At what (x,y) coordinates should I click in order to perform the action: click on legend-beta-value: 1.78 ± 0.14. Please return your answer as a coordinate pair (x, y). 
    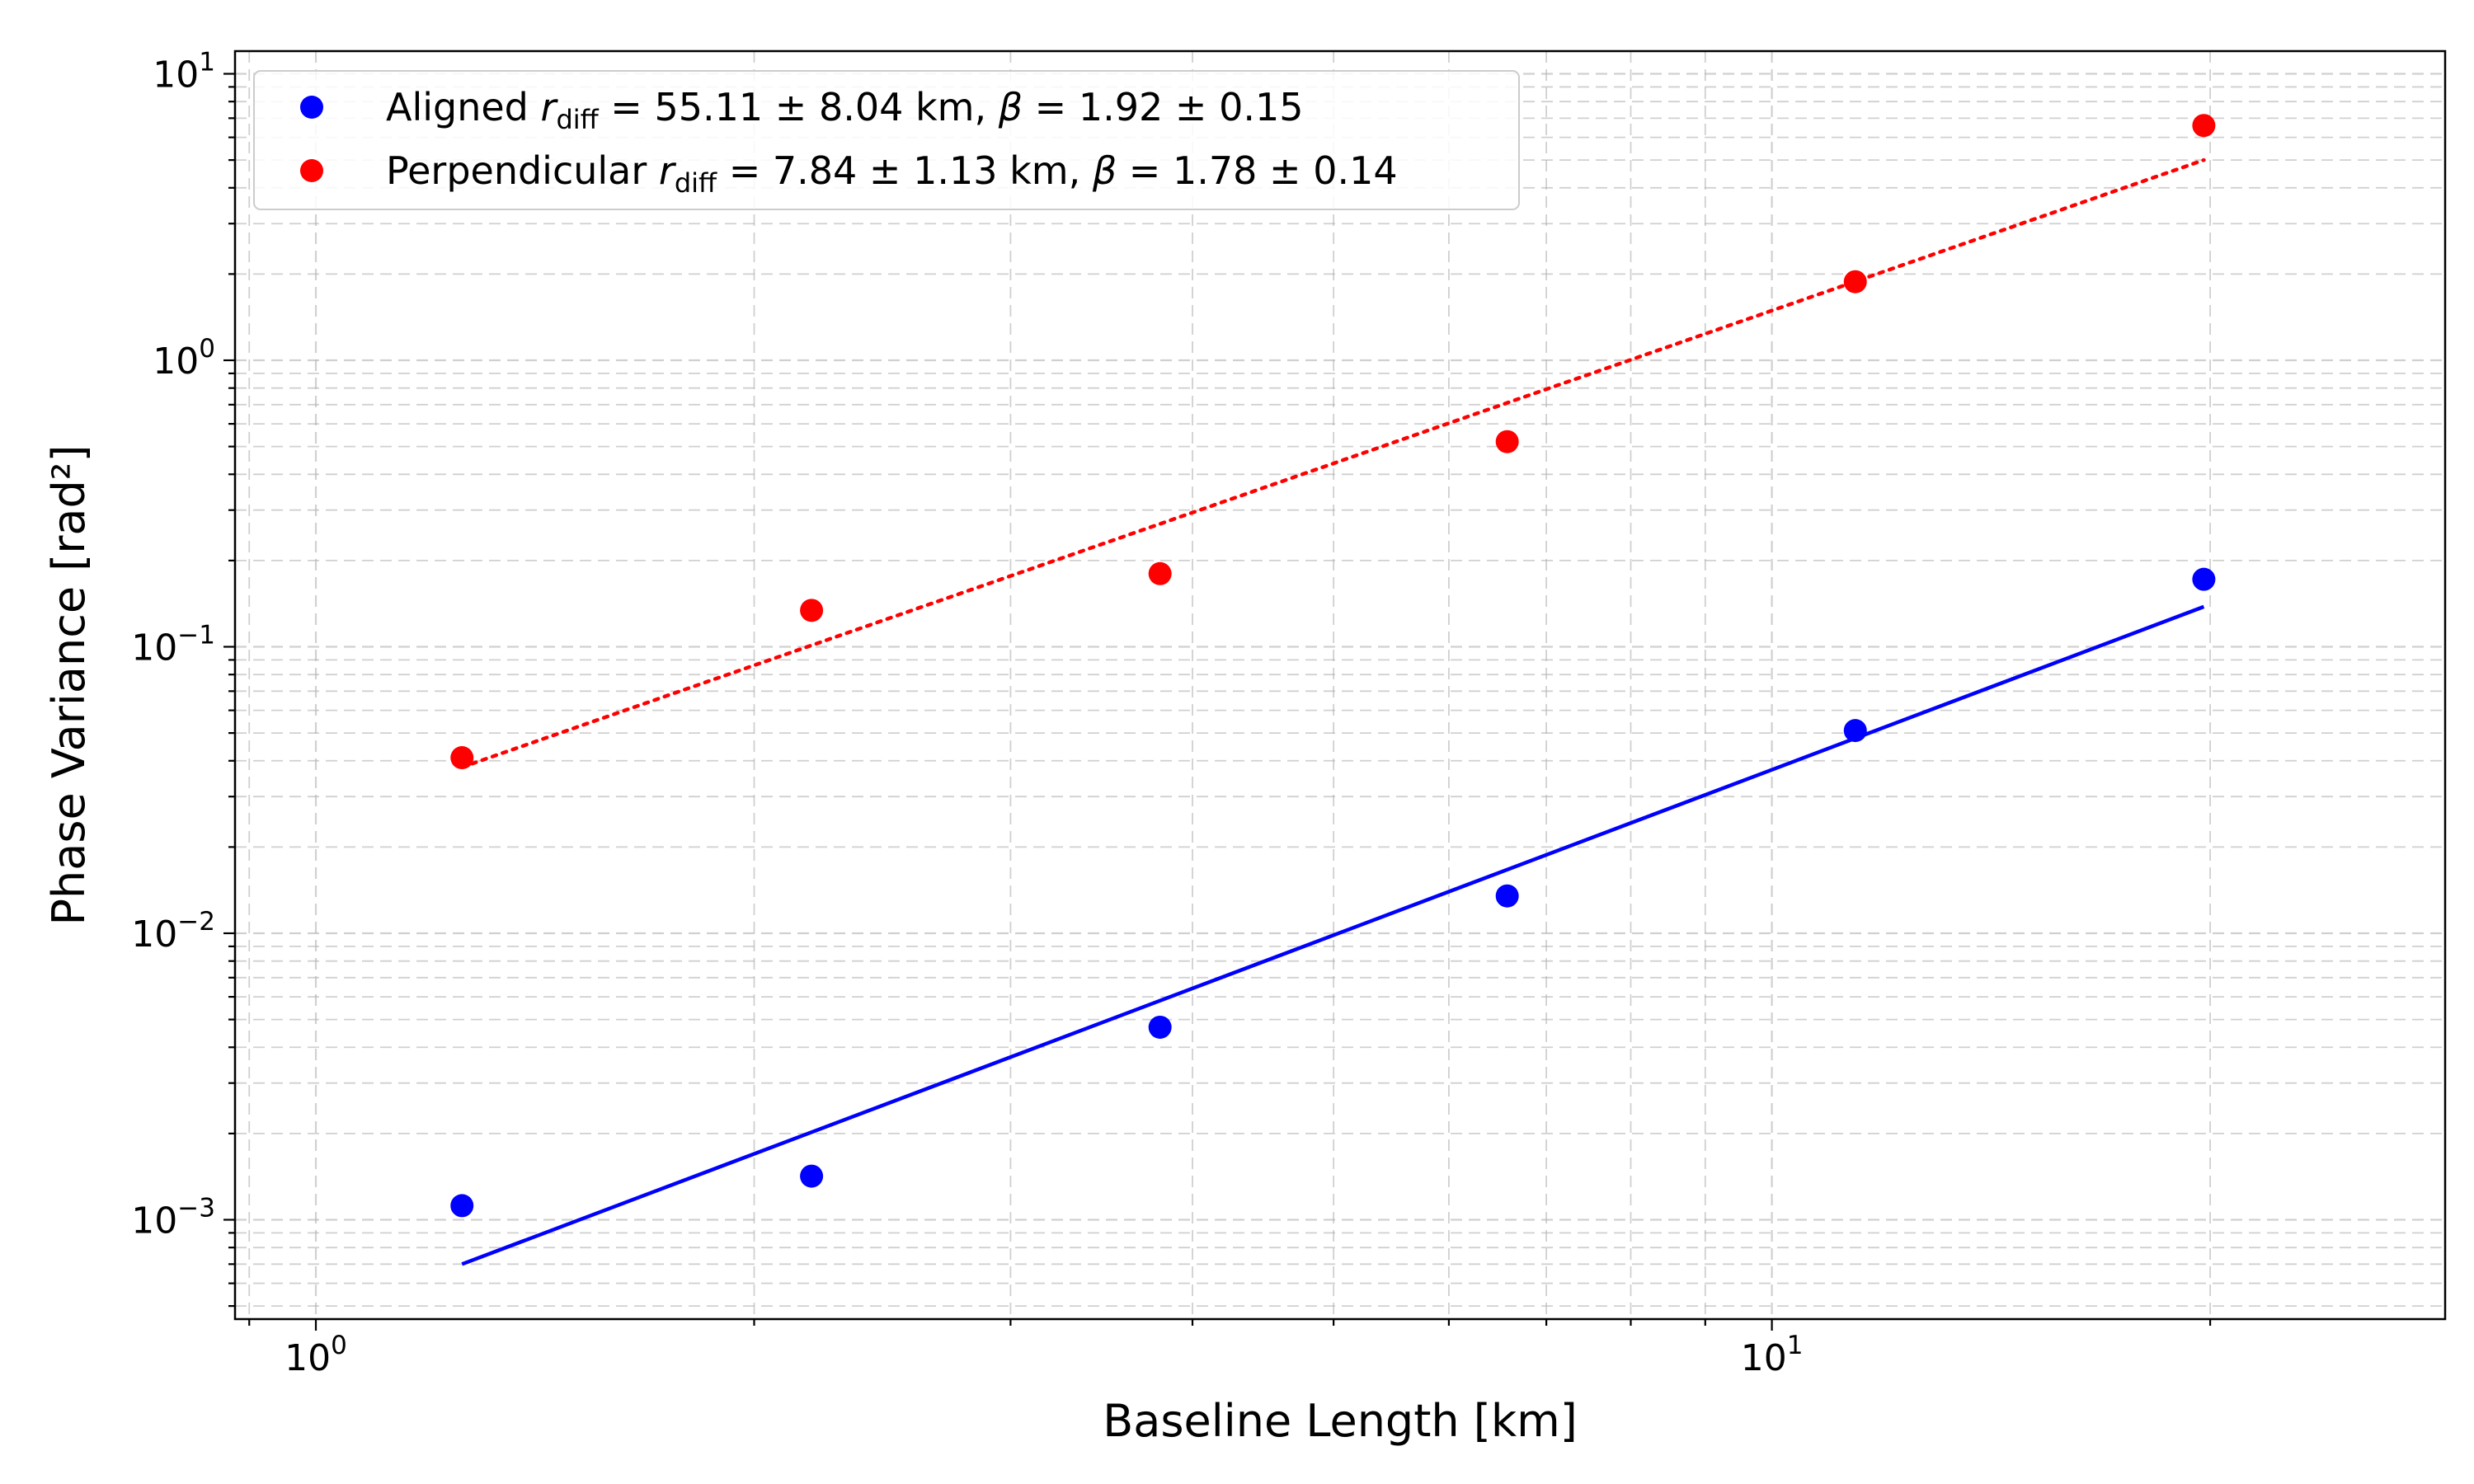
    Looking at the image, I should click on (1285, 170).